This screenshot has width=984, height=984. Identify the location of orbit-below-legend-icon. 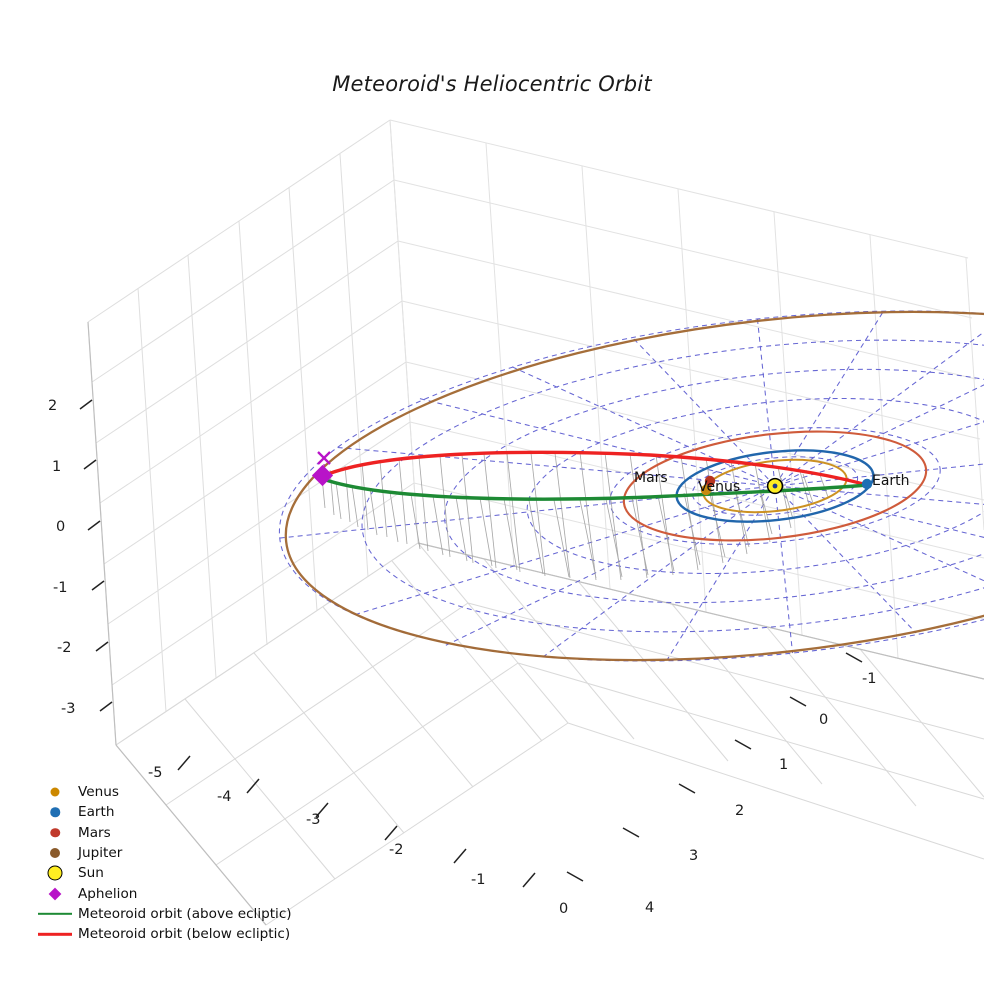
(55, 934).